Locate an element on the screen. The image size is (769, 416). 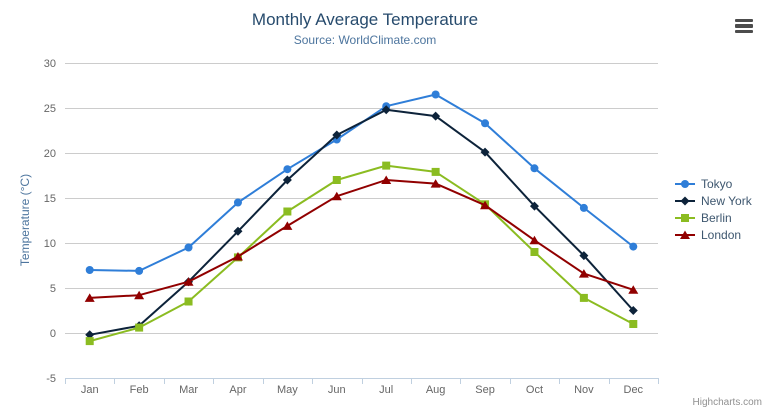
x-axis-label: Nov is located at coordinates (584, 390).